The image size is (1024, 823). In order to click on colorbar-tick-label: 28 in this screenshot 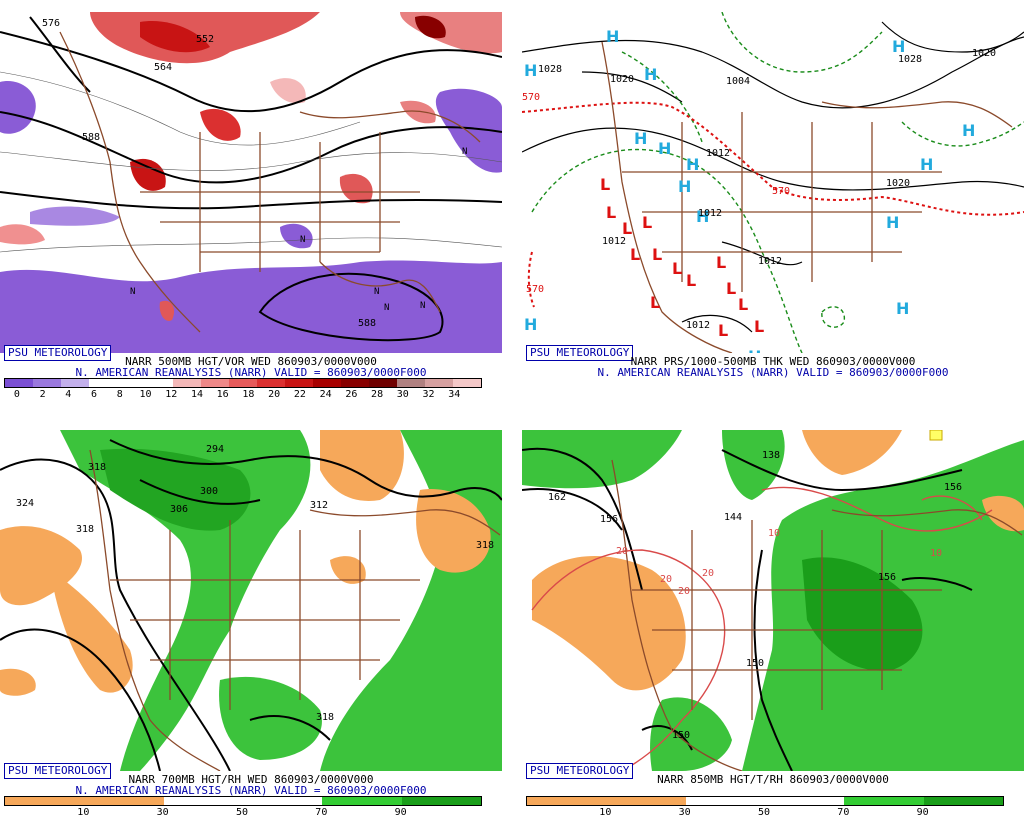, I will do `click(377, 394)`.